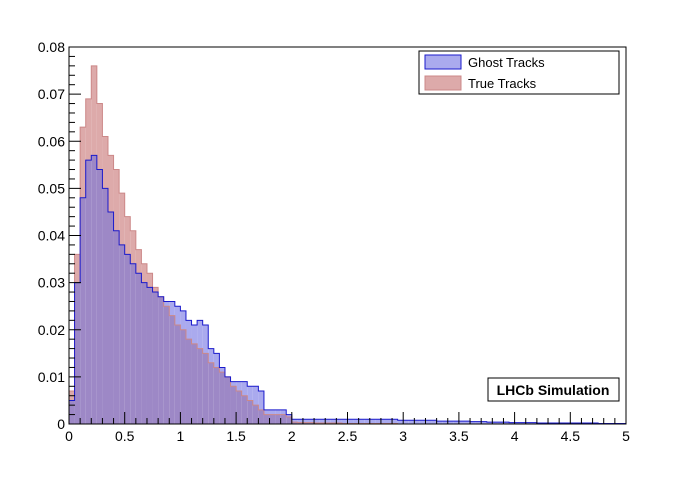 This screenshot has width=696, height=477. Describe the element at coordinates (51, 330) in the screenshot. I see `y-tick-label: 0.02` at that location.